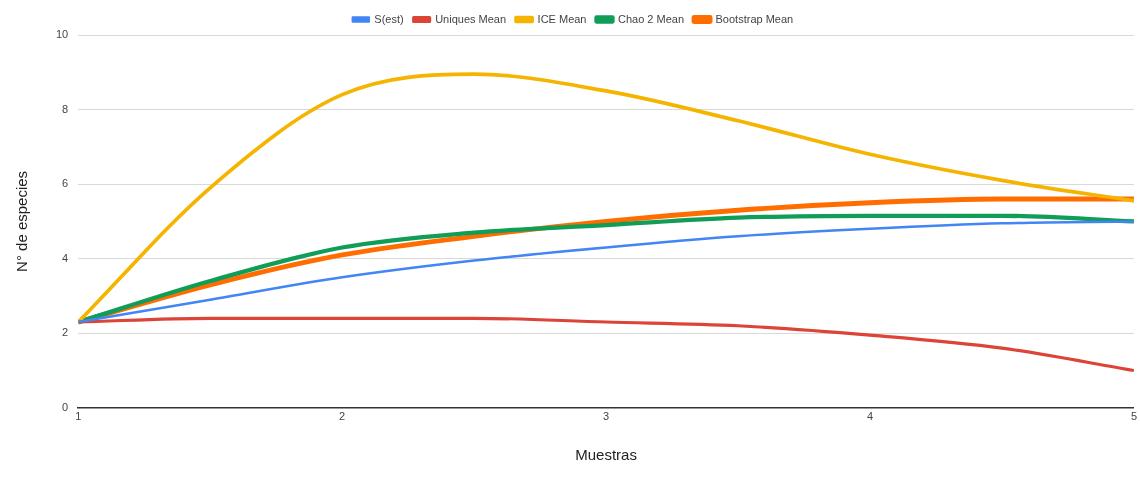 The width and height of the screenshot is (1140, 479). I want to click on y-tick-label: 0, so click(65, 406).